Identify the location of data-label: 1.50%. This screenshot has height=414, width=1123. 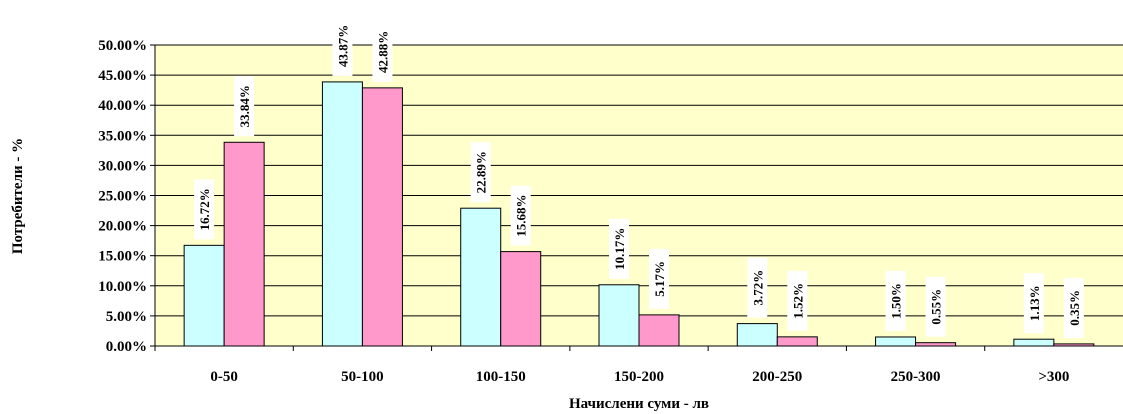
(895, 300).